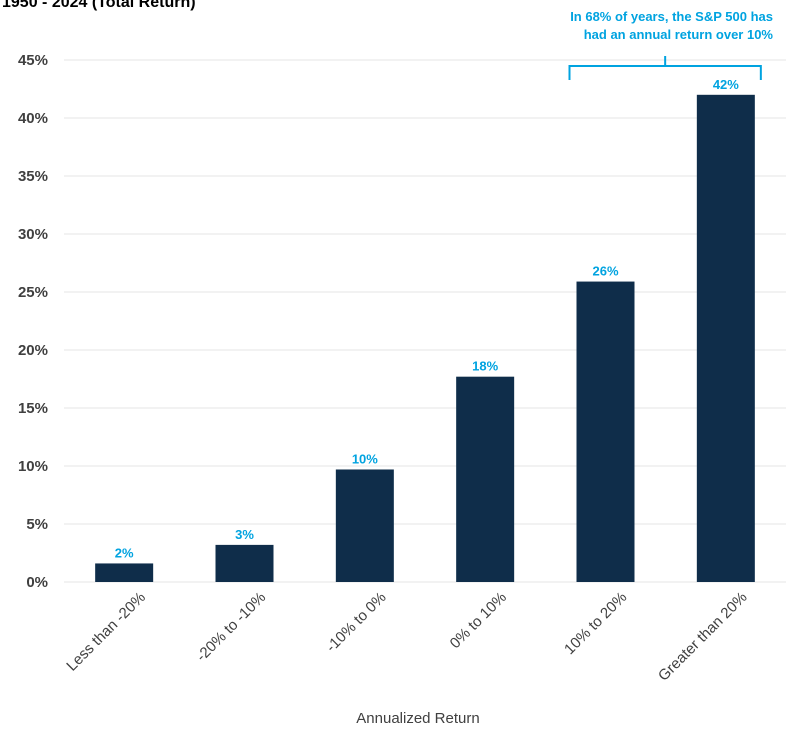  Describe the element at coordinates (679, 34) in the screenshot. I see `annotation-line-2: had an annual return over 10%` at that location.